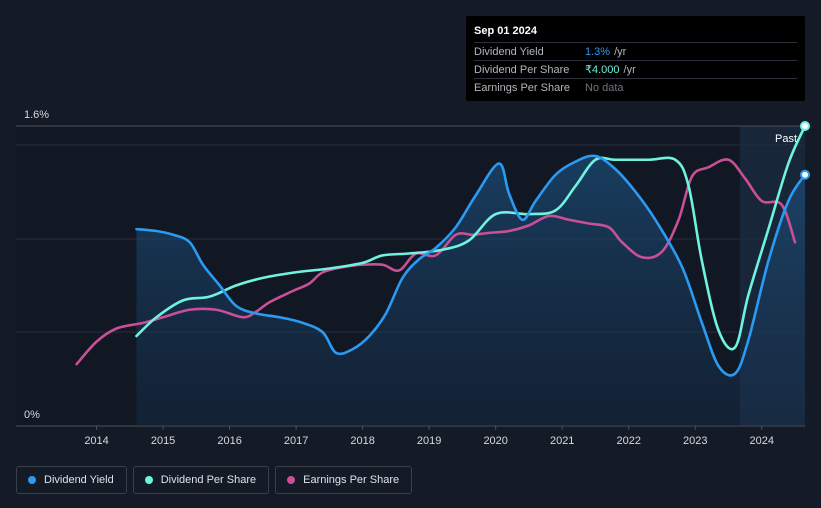  Describe the element at coordinates (628, 441) in the screenshot. I see `x-tick-label: 2022` at that location.